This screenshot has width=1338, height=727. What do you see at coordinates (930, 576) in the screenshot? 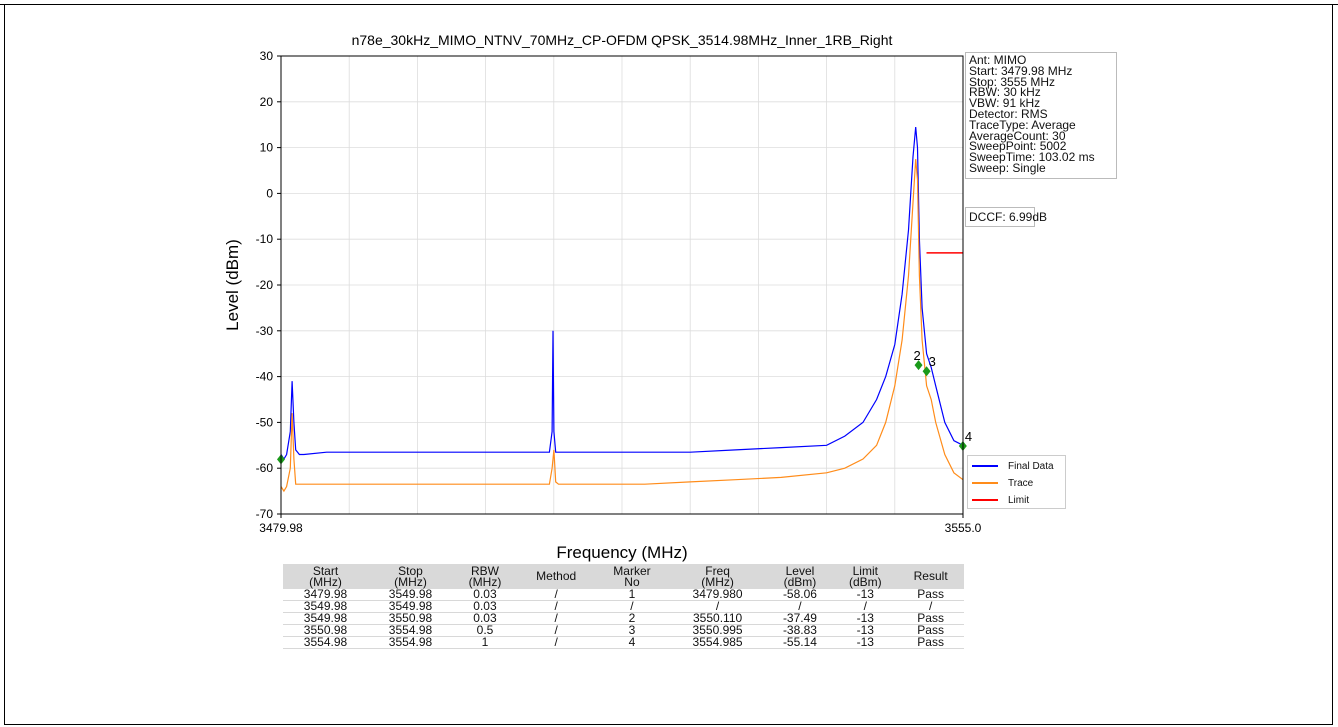
I see `column-header: Result` at bounding box center [930, 576].